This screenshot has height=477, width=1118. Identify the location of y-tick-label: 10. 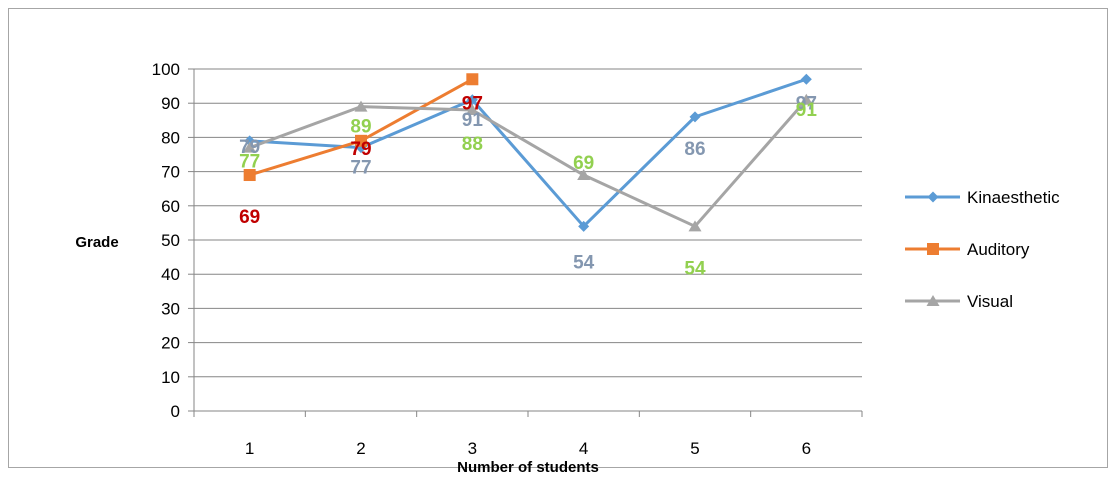
(170, 377).